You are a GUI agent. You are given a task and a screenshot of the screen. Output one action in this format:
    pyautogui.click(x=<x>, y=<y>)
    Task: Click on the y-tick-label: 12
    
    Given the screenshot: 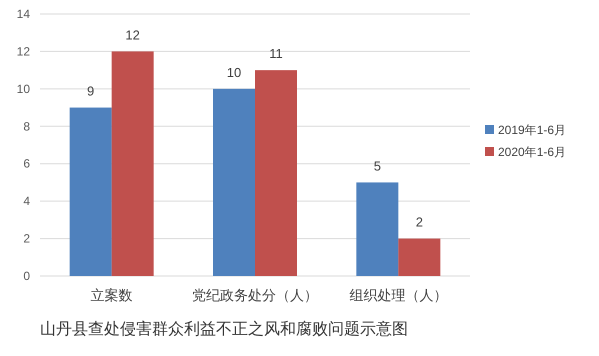 What is the action you would take?
    pyautogui.click(x=23, y=51)
    